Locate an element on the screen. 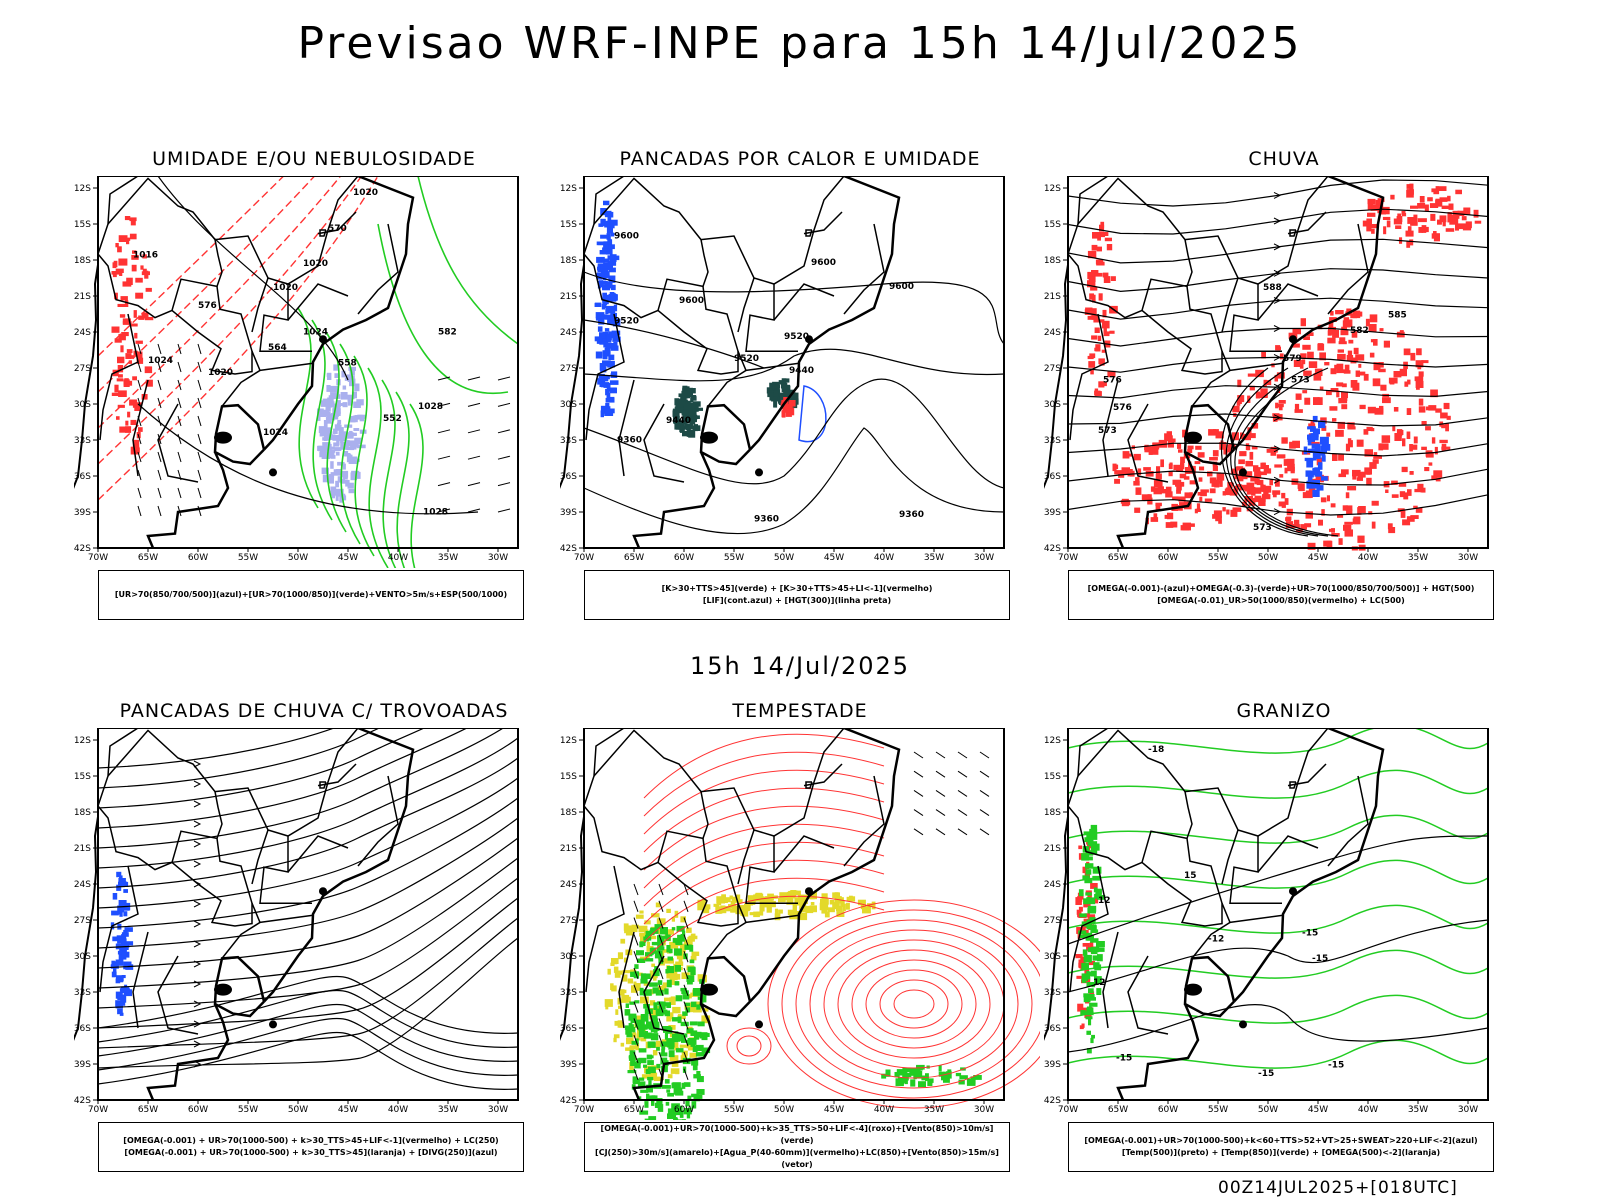  contour-label: 12 is located at coordinates (1104, 901).